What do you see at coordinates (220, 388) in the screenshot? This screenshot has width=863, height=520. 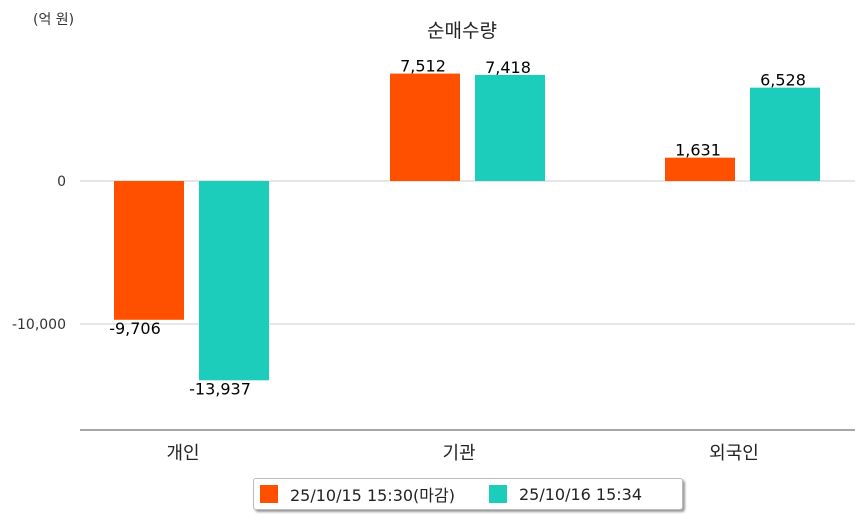 I see `data-label: -13,937` at bounding box center [220, 388].